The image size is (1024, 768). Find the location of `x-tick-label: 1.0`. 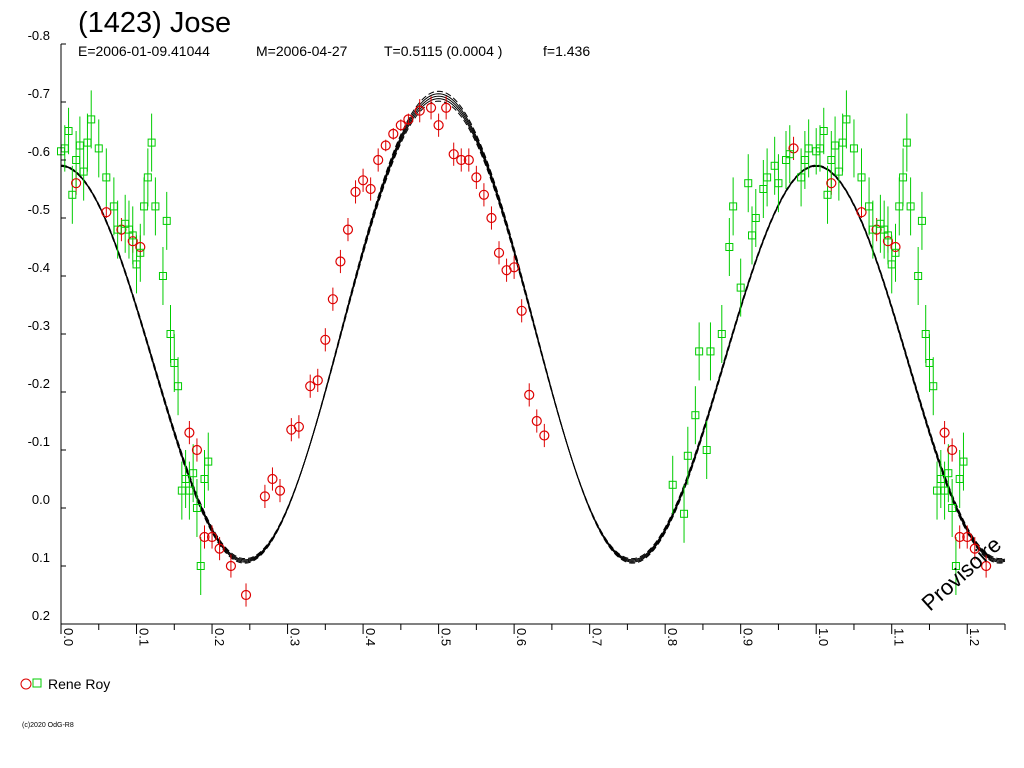

x-tick-label: 1.0 is located at coordinates (823, 637).